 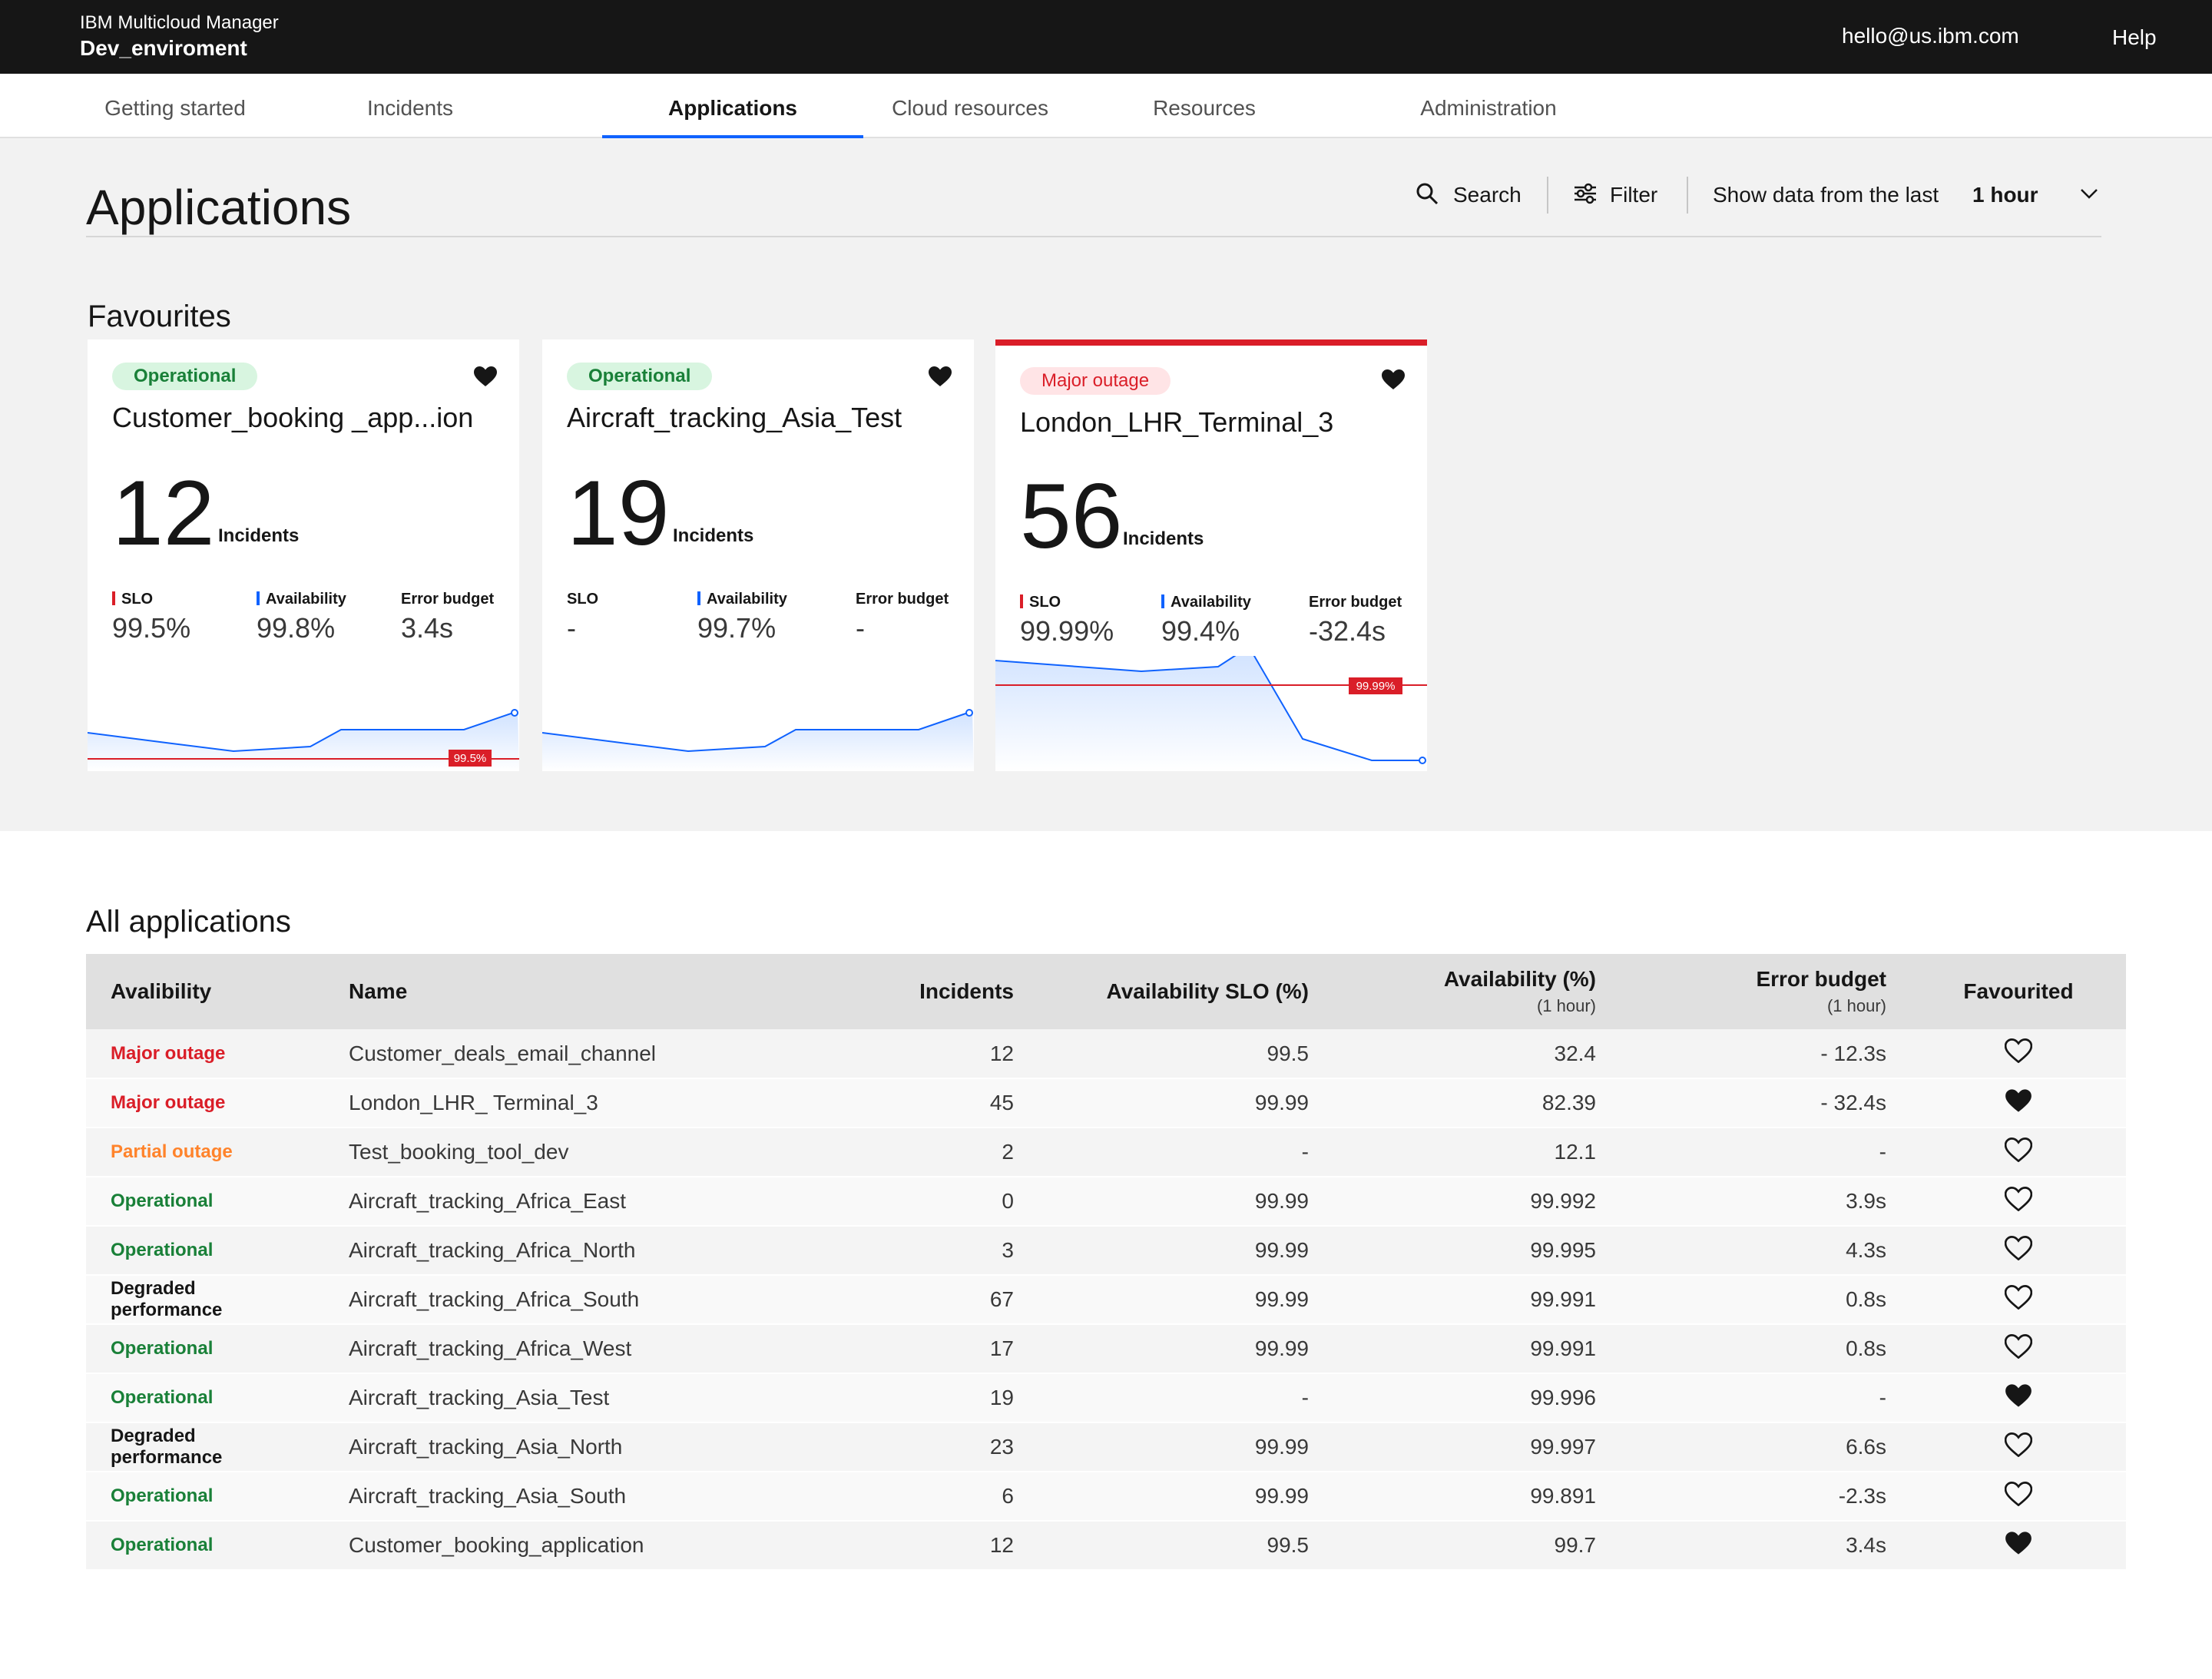 What do you see at coordinates (904, 1152) in the screenshot?
I see `row-incidents: 2` at bounding box center [904, 1152].